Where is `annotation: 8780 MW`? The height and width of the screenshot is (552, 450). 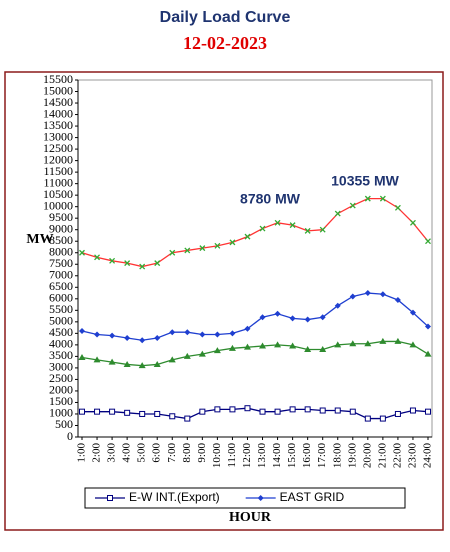
annotation: 8780 MW is located at coordinates (270, 199).